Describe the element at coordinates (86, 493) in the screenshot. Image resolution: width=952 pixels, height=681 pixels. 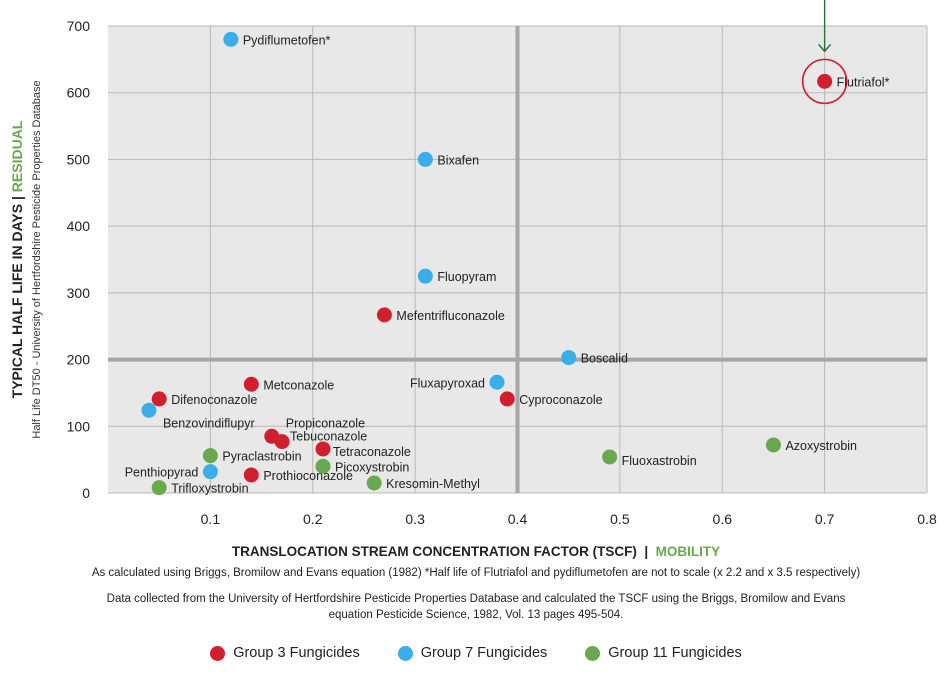
I see `y-tick-label: 0` at that location.